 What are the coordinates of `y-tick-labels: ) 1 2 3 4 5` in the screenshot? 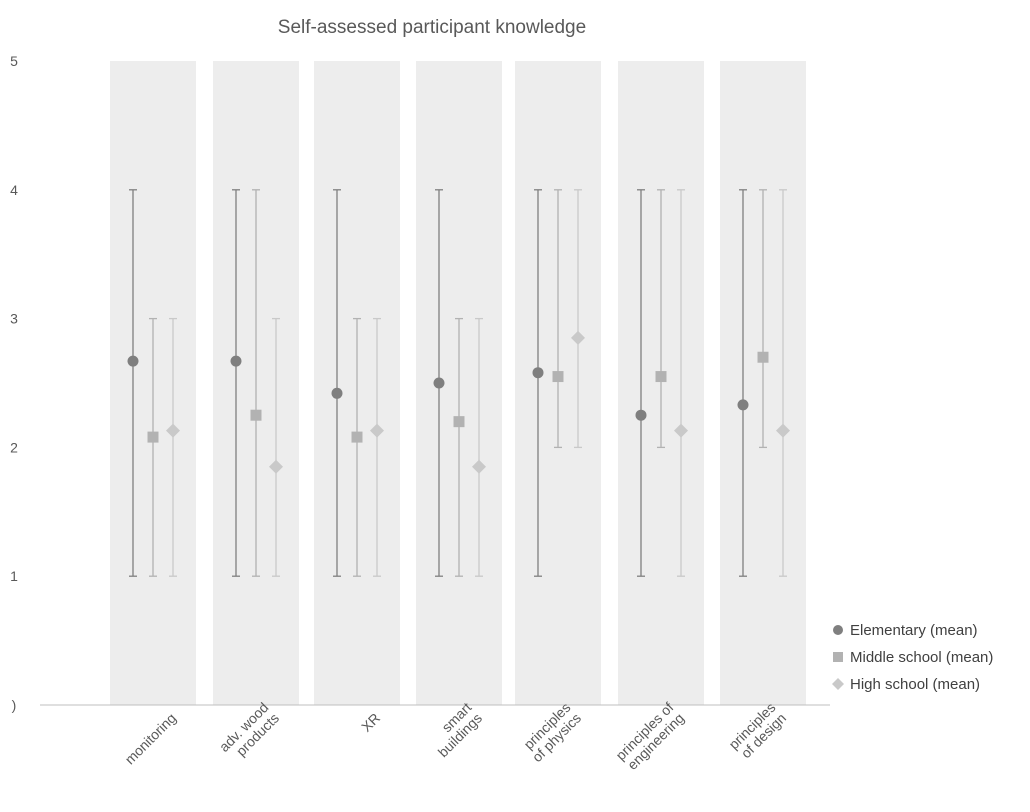 It's located at (14, 383).